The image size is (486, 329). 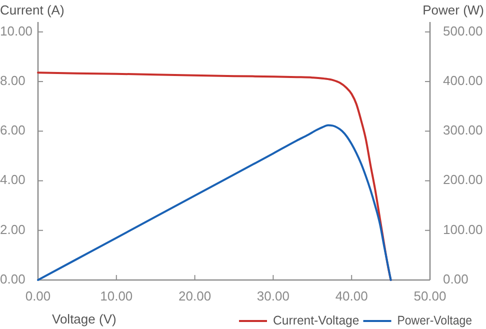 What do you see at coordinates (195, 296) in the screenshot?
I see `x-tick-label: 20.00` at bounding box center [195, 296].